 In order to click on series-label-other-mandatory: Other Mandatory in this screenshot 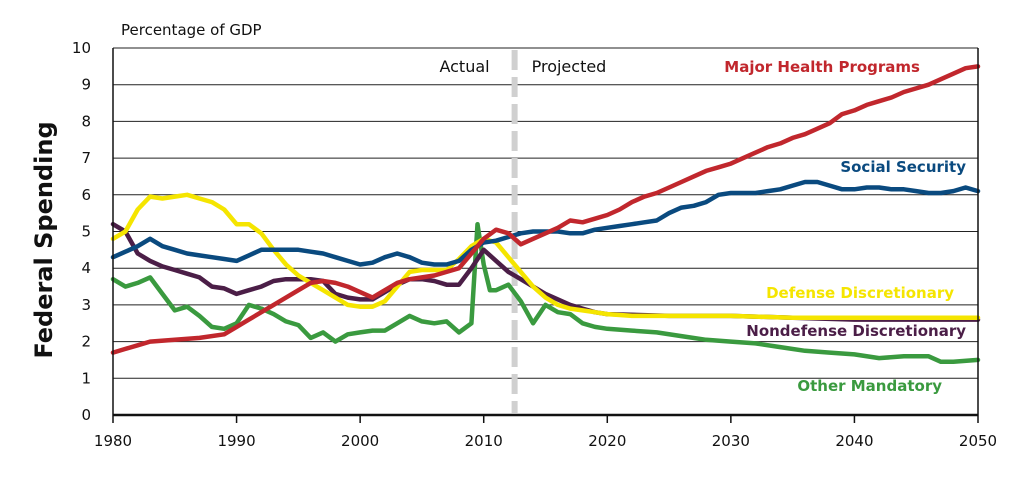, I will do `click(869, 386)`.